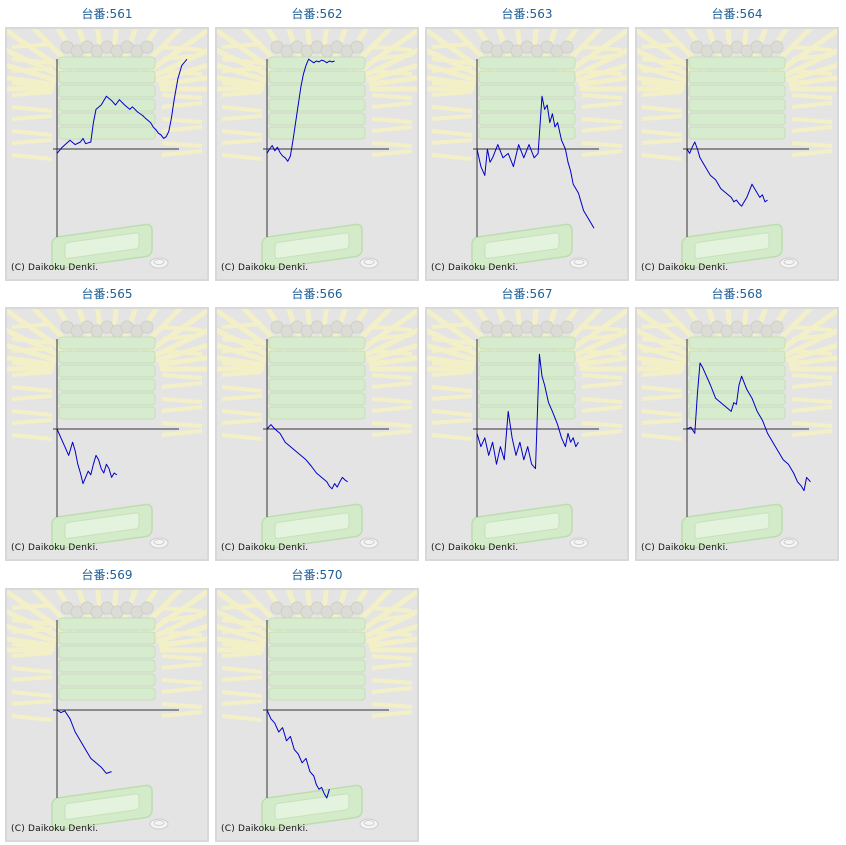  I want to click on machine-graph-card: 台番:567 (C) Daikoku Denki., so click(527, 422).